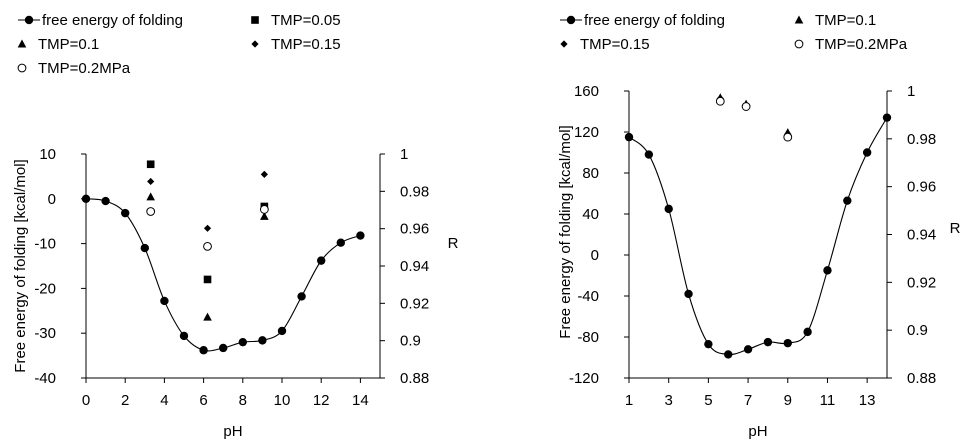 The image size is (977, 441). What do you see at coordinates (360, 400) in the screenshot?
I see `x-tick-label: 14` at bounding box center [360, 400].